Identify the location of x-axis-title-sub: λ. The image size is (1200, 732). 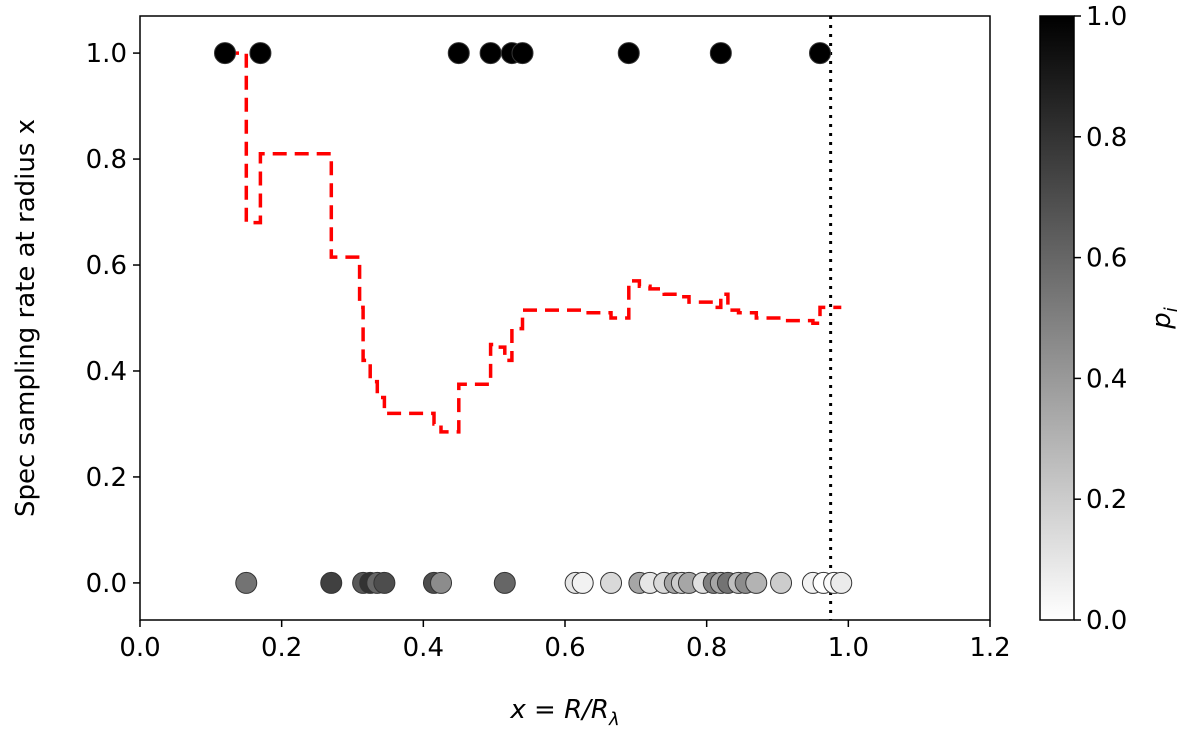
(614, 719).